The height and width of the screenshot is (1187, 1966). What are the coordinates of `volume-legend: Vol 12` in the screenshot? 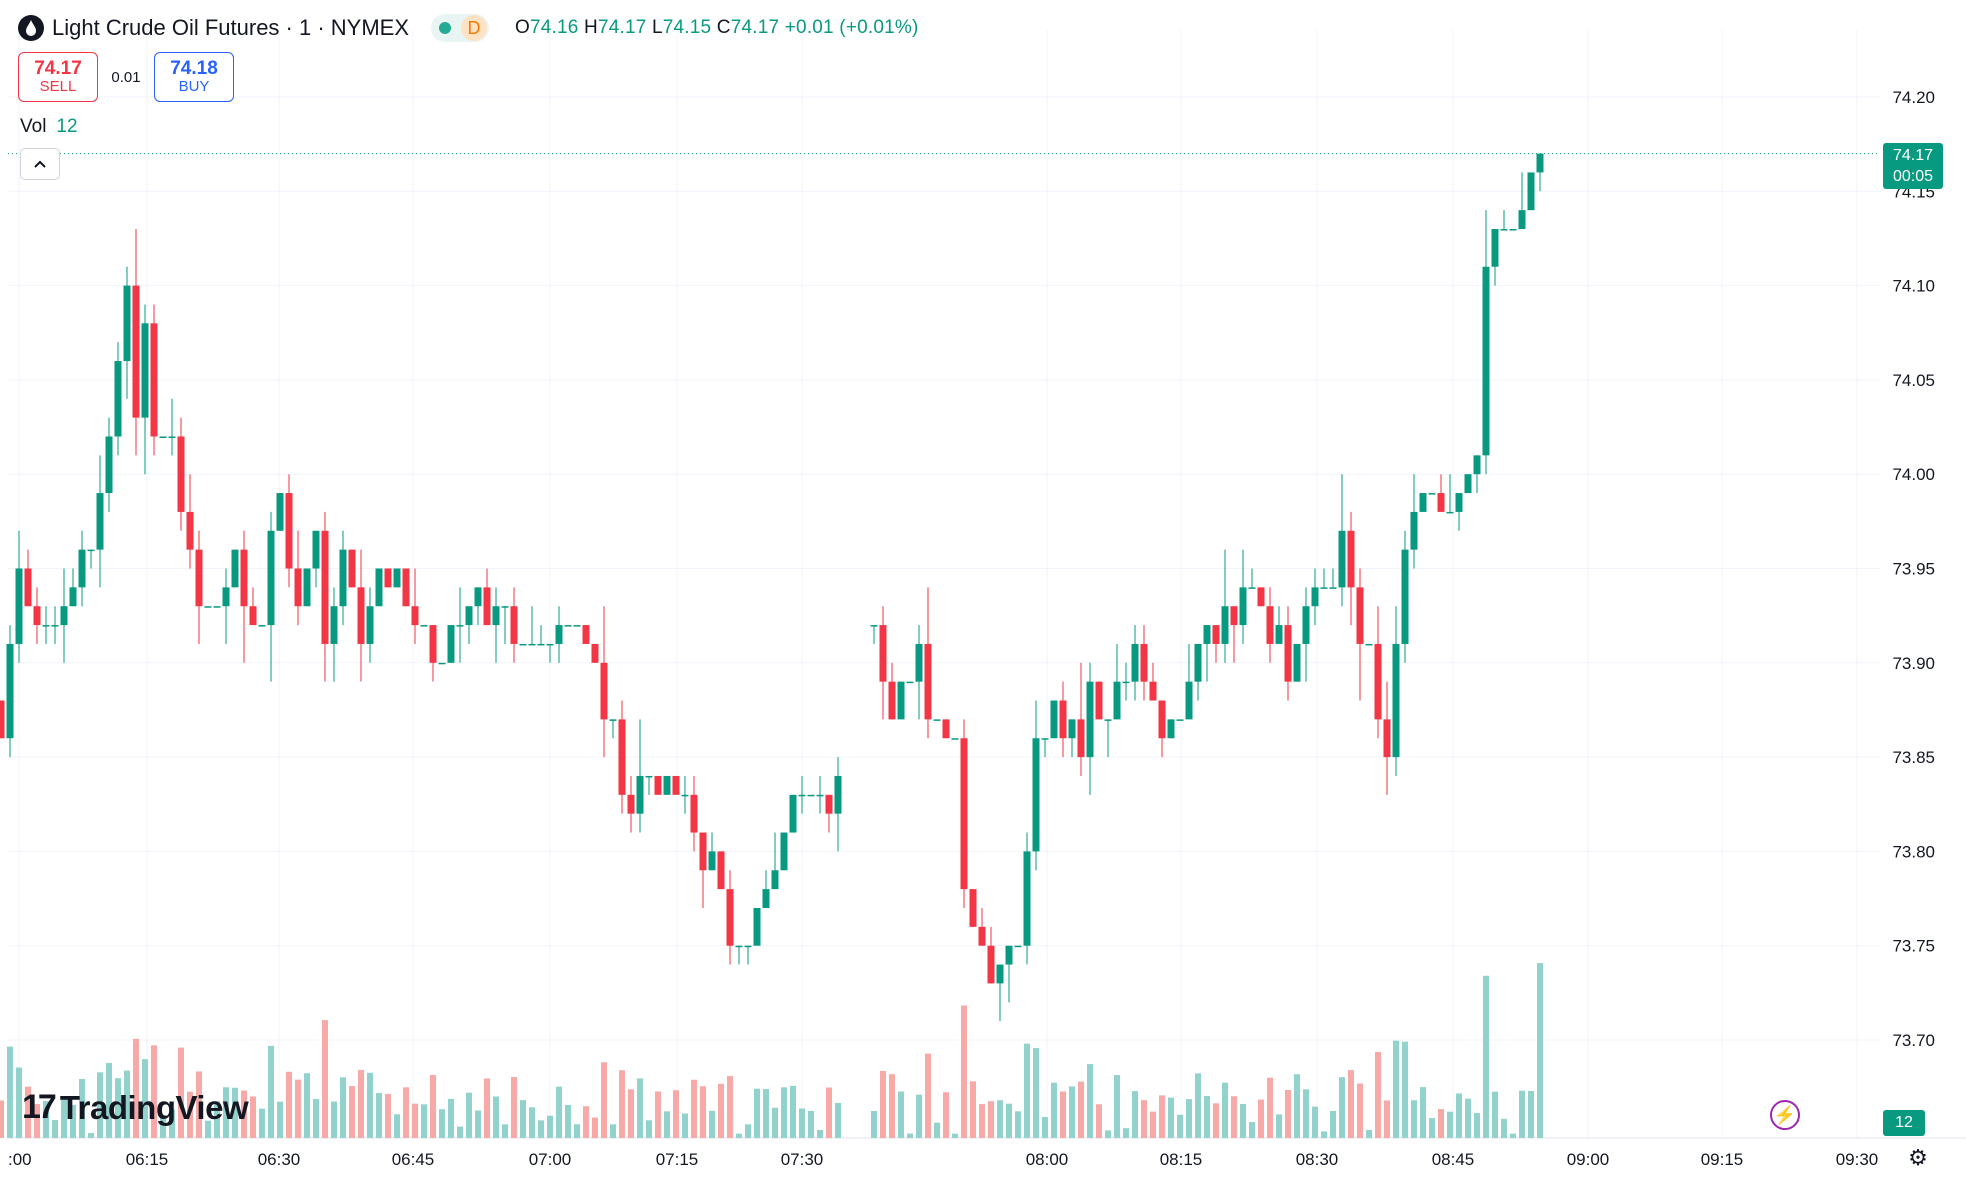 It's located at (49, 127).